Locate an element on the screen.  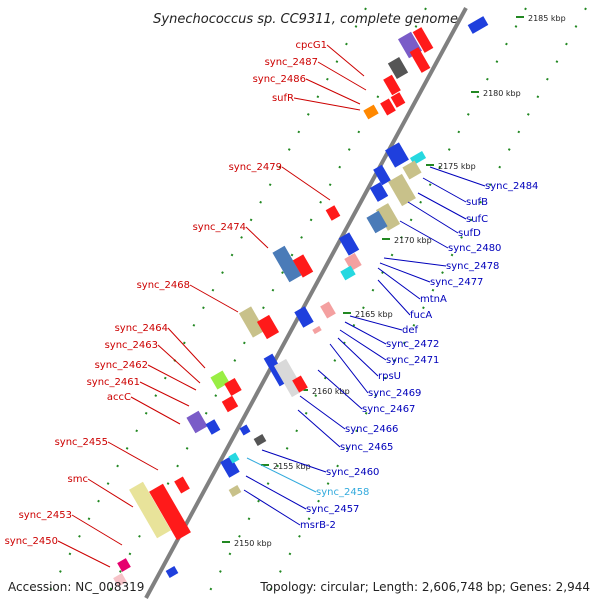
tick-label: 2185 kbp is located at coordinates (547, 18).